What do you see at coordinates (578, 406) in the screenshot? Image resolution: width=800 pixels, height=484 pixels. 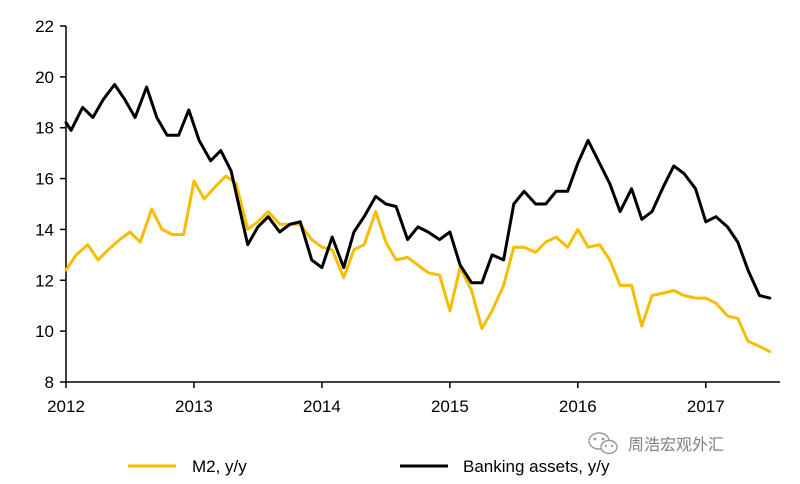 I see `x-tick-label: 2016` at bounding box center [578, 406].